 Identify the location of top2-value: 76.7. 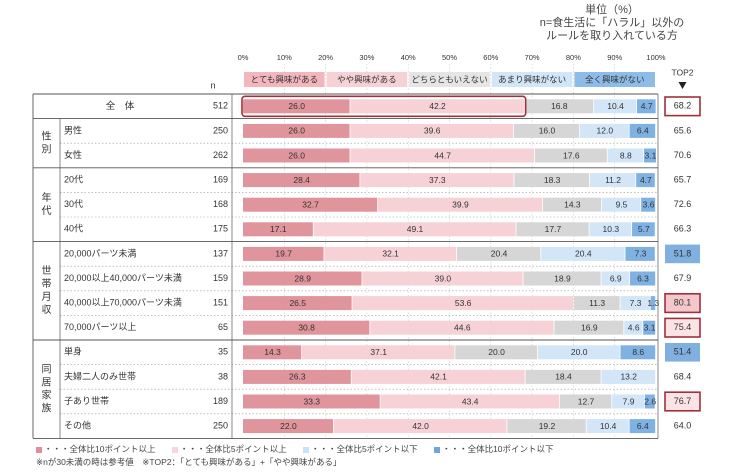
(683, 401).